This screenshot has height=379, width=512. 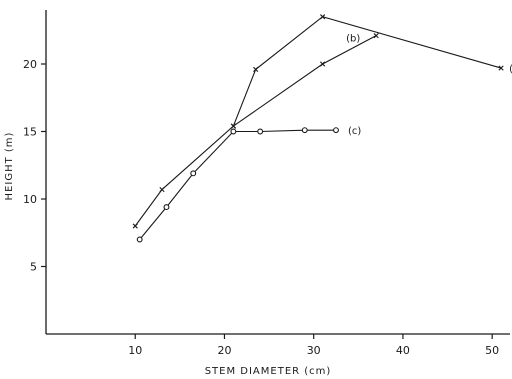 What do you see at coordinates (30, 132) in the screenshot?
I see `y-tick-label: 15` at bounding box center [30, 132].